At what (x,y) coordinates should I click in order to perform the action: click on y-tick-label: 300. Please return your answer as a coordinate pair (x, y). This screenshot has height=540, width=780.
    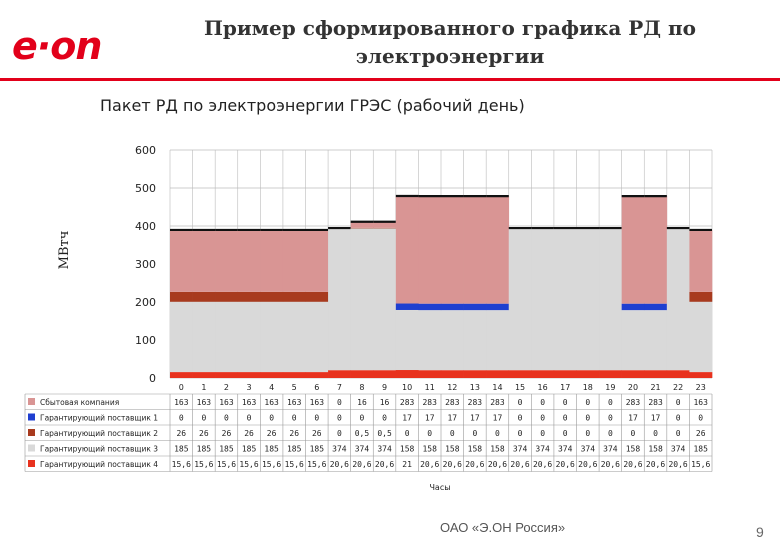
    Looking at the image, I should click on (145, 264).